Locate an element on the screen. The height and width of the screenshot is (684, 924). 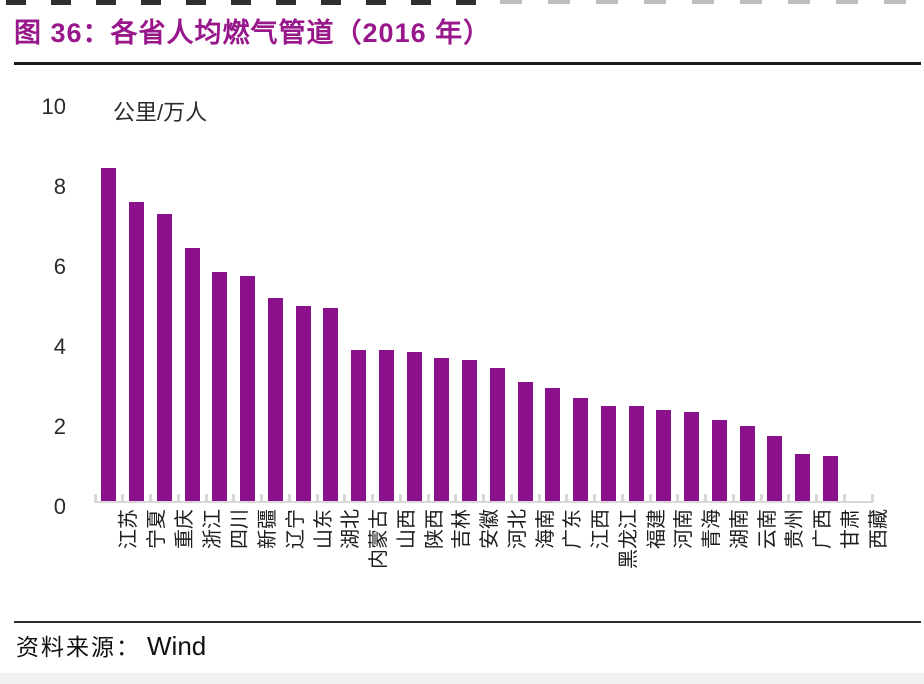
x-axis-category-label: 安徽 is located at coordinates (490, 529).